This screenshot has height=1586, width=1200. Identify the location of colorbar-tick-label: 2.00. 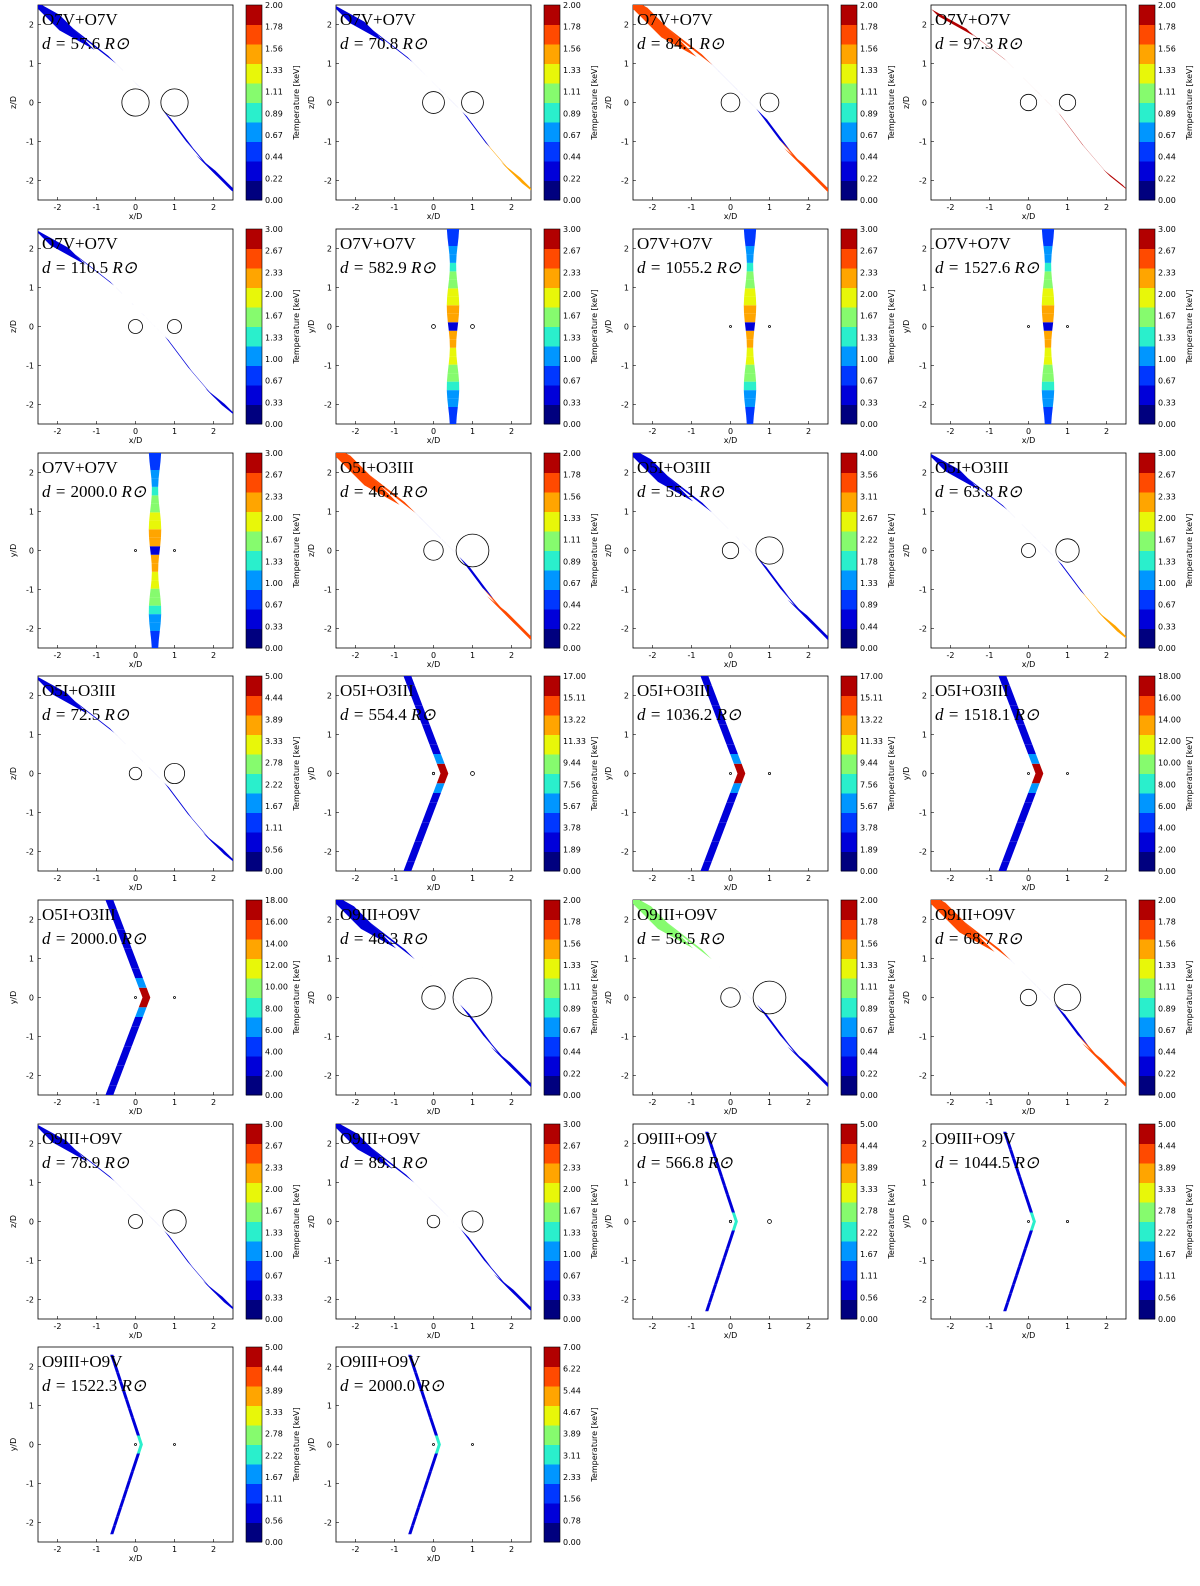
(1167, 5).